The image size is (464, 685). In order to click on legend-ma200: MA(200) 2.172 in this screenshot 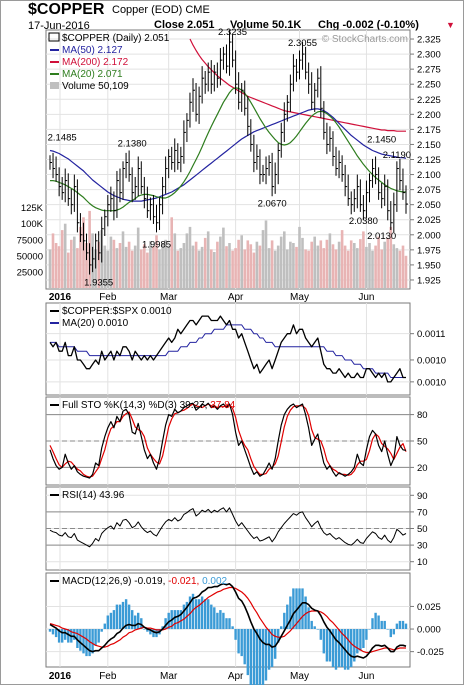, I will do `click(95, 62)`.